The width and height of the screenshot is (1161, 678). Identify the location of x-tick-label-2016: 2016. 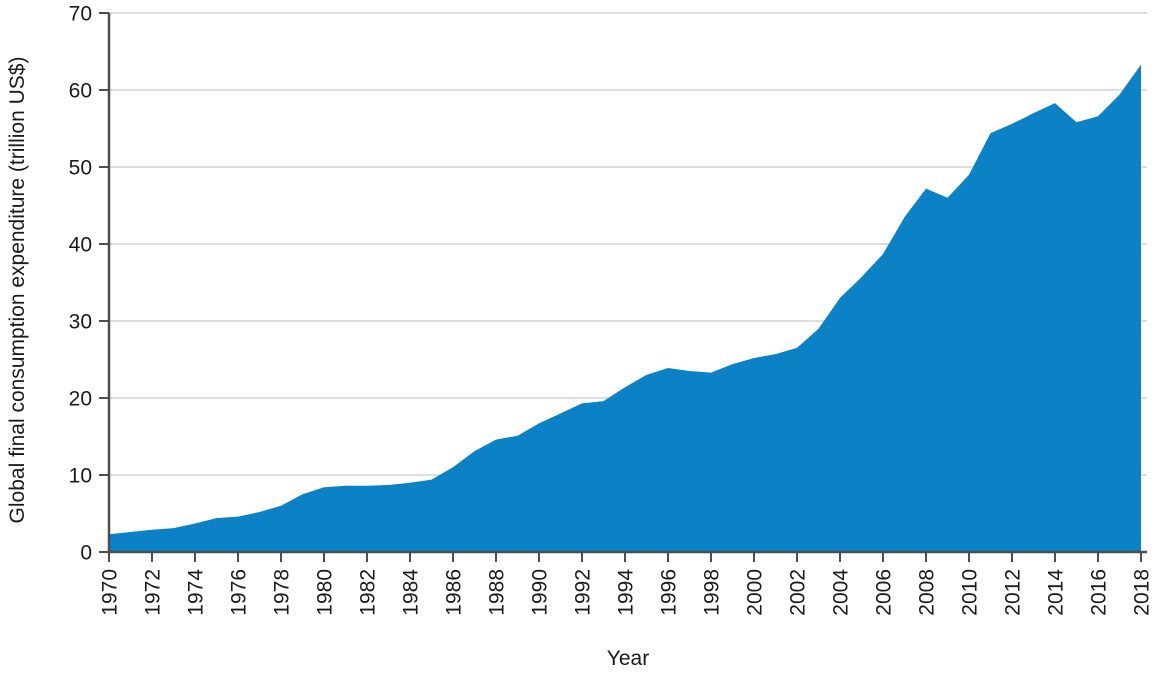
(1099, 592).